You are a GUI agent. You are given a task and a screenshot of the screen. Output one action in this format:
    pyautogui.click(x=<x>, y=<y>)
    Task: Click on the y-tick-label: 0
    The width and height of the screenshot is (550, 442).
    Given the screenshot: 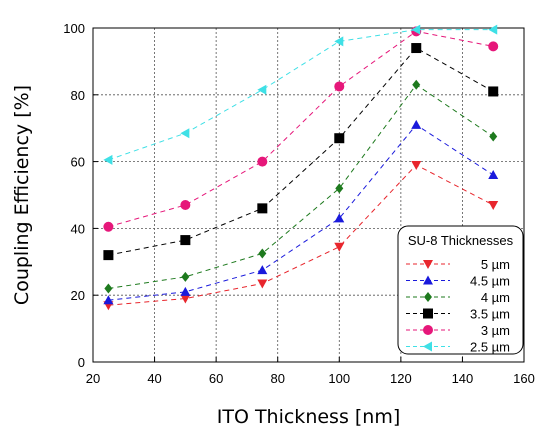 What is the action you would take?
    pyautogui.click(x=81, y=362)
    